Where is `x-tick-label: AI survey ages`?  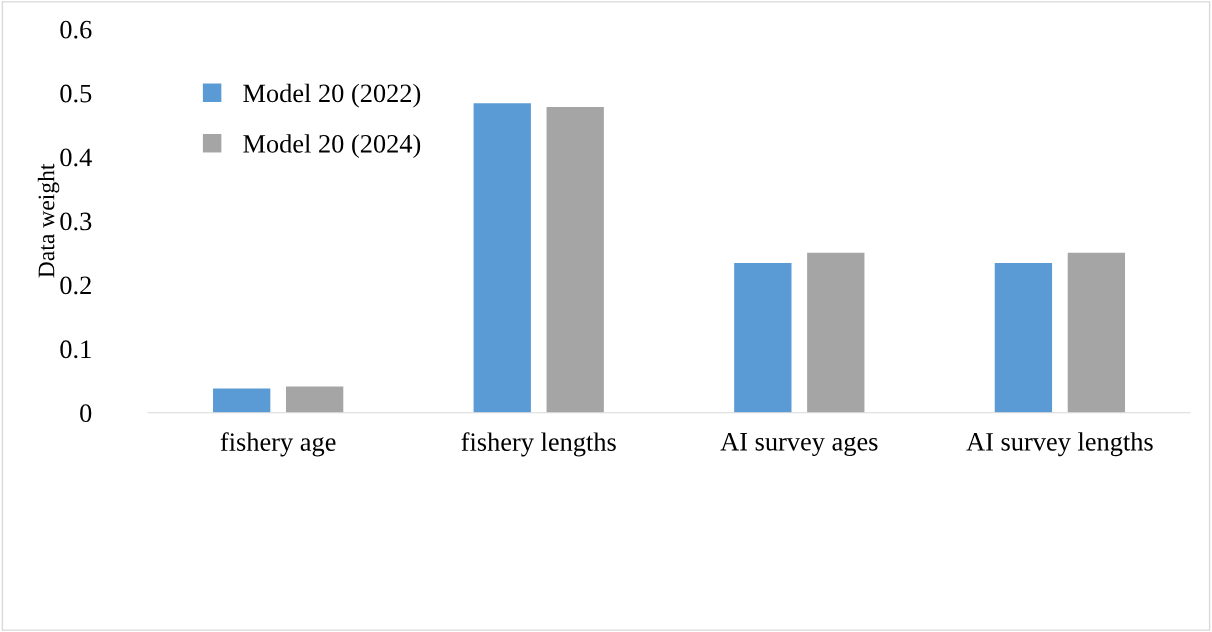
x-tick-label: AI survey ages is located at coordinates (799, 444).